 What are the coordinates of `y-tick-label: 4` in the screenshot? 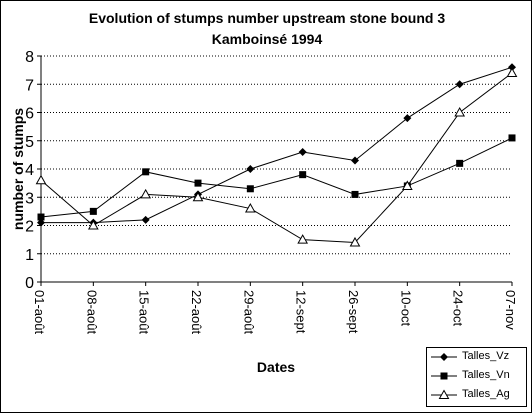 It's located at (29, 170).